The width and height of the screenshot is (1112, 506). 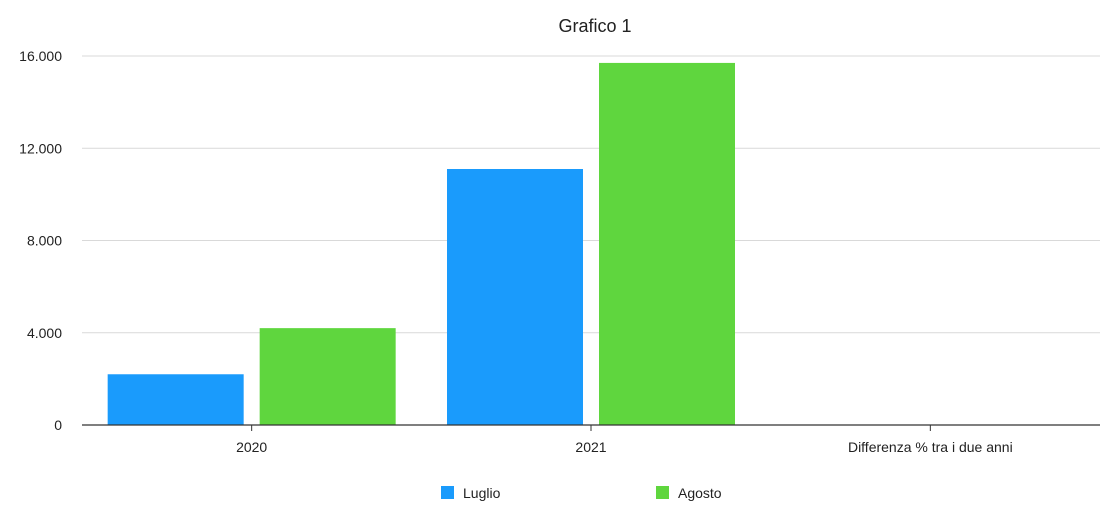 I want to click on bar-luglio-2020, so click(x=175, y=399).